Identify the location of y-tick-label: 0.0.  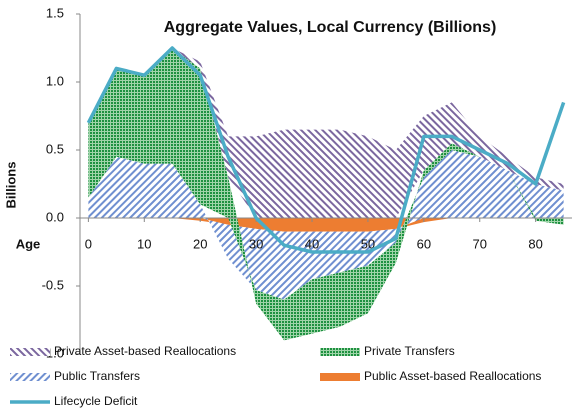
(55, 216).